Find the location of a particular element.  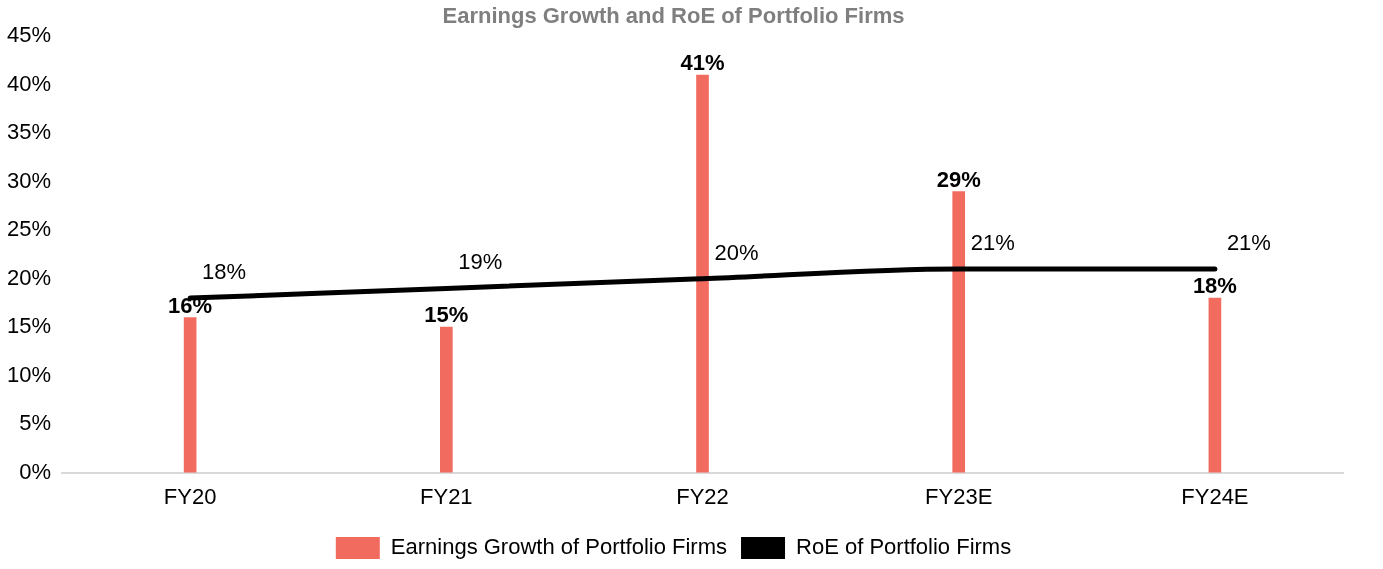

legend-label: Earnings Growth of Portfolio Firms is located at coordinates (559, 547).